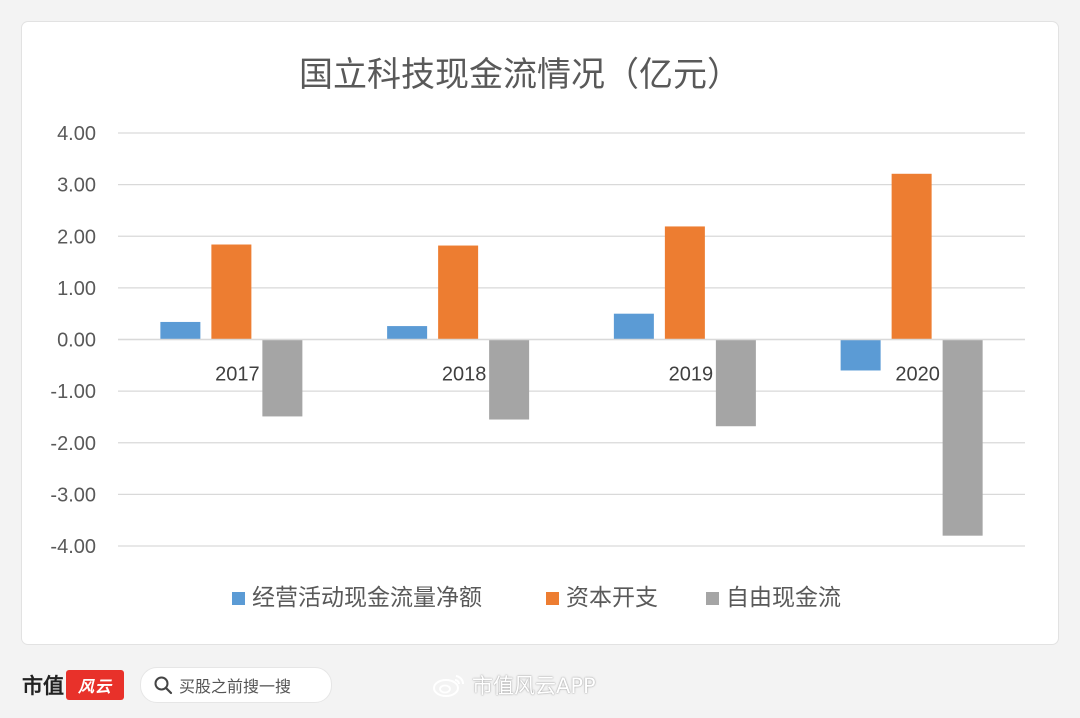 This screenshot has width=1080, height=718. Describe the element at coordinates (73, 495) in the screenshot. I see `y-tick-label: -3.00` at that location.